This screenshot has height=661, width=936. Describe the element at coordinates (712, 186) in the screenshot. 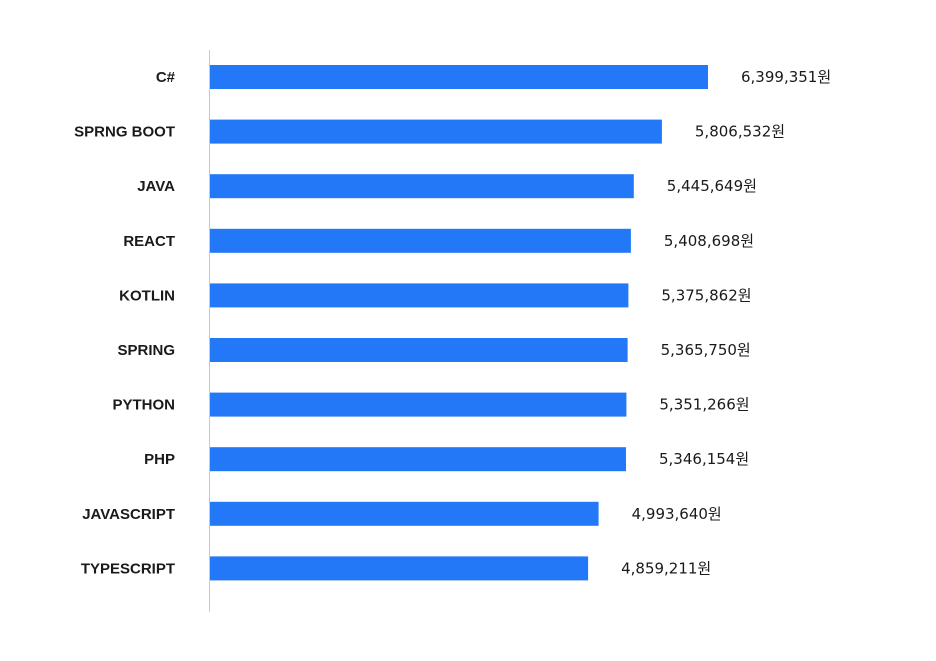

I see `value-label: 5,445,649원` at that location.